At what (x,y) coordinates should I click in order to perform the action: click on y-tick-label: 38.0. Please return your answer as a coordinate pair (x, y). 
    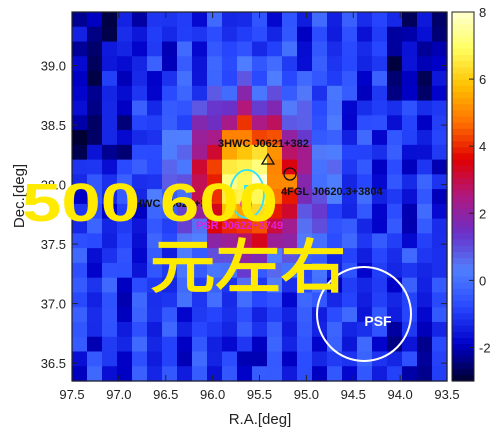
    Looking at the image, I should click on (53, 185).